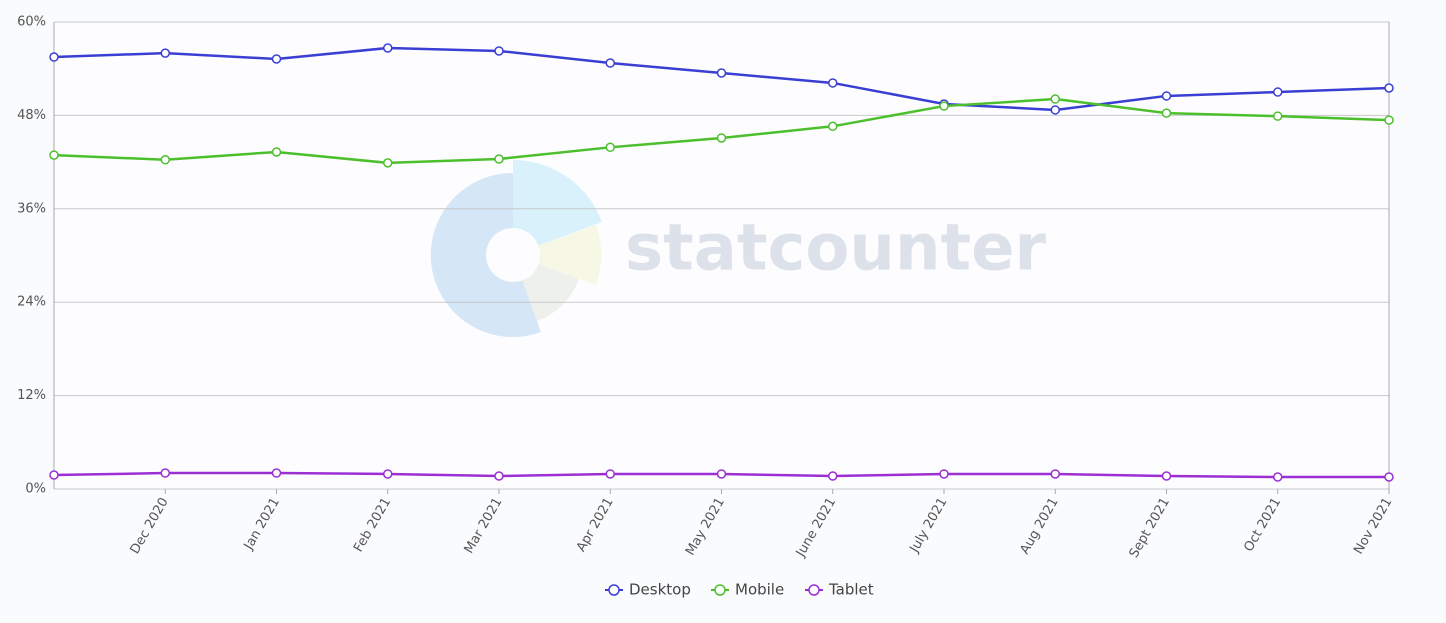 The image size is (1446, 623). I want to click on x-tick-label: Jan 2021, so click(262, 524).